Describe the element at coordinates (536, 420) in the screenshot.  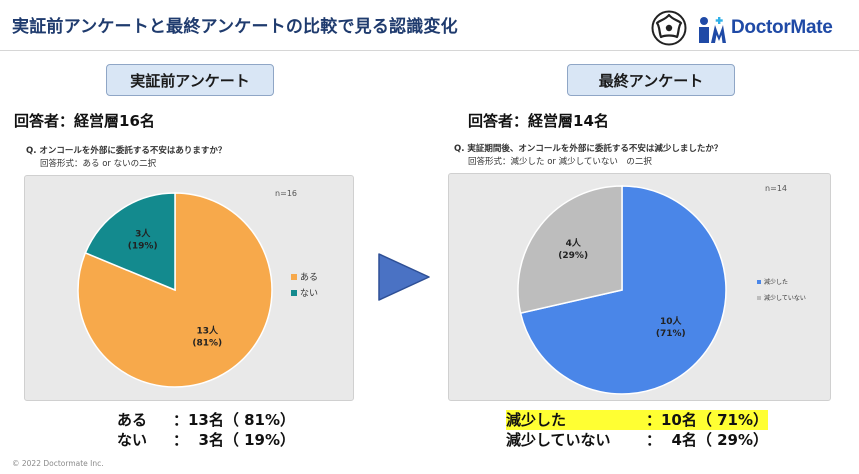
I see `summary-label: 減少した` at that location.